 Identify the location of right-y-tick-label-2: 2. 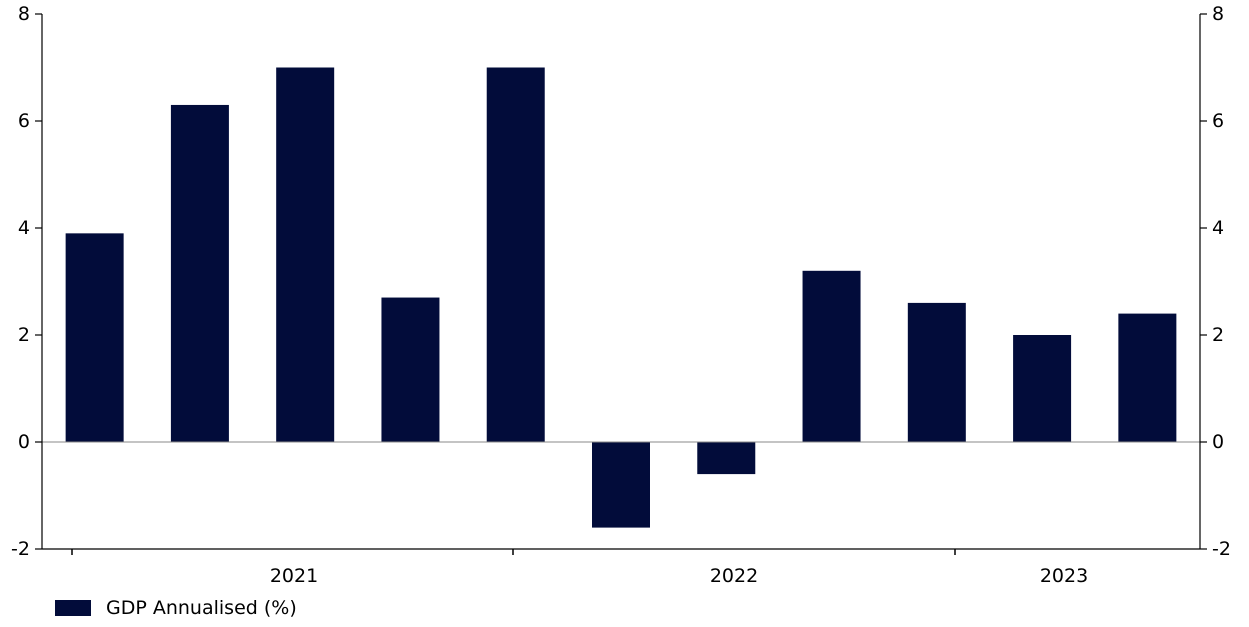
(1218, 335).